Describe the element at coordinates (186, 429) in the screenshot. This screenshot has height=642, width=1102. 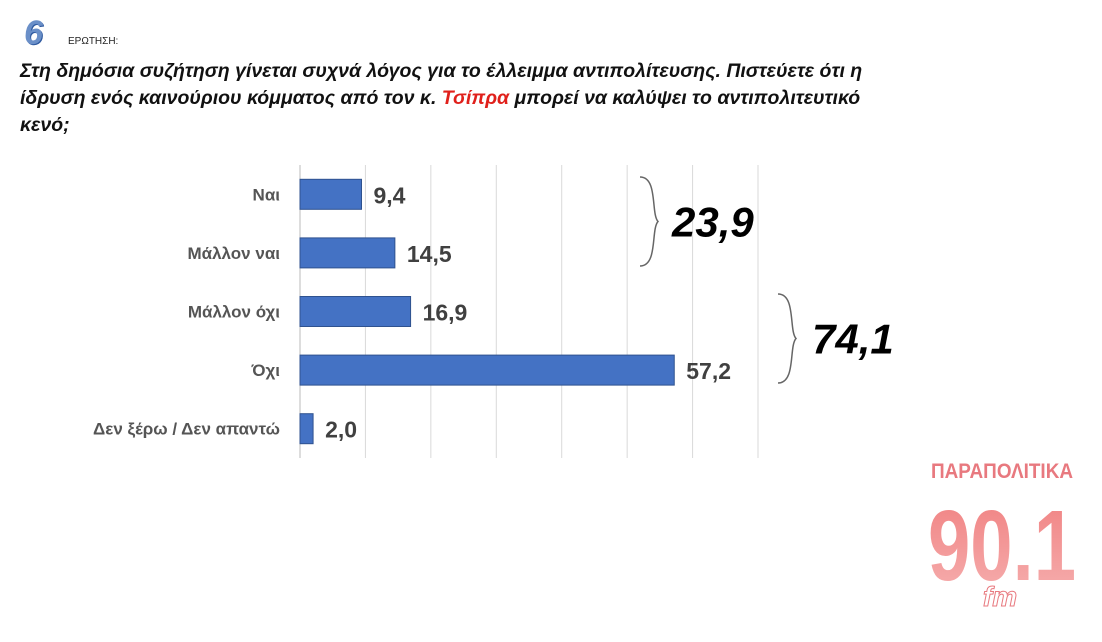
I see `category-label: Δεν ξέρω / Δεν απαντώ` at that location.